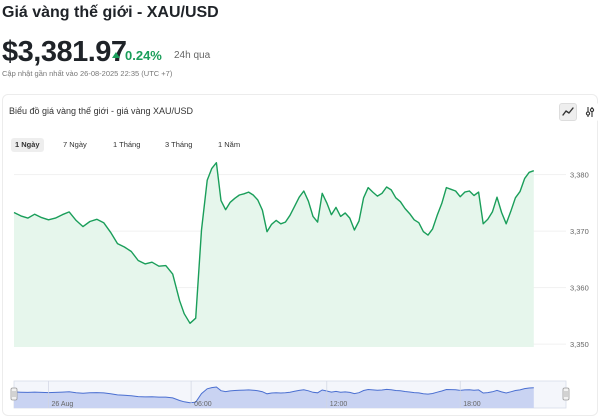 This screenshot has width=600, height=416. I want to click on y-tick-label: 3,360, so click(579, 288).